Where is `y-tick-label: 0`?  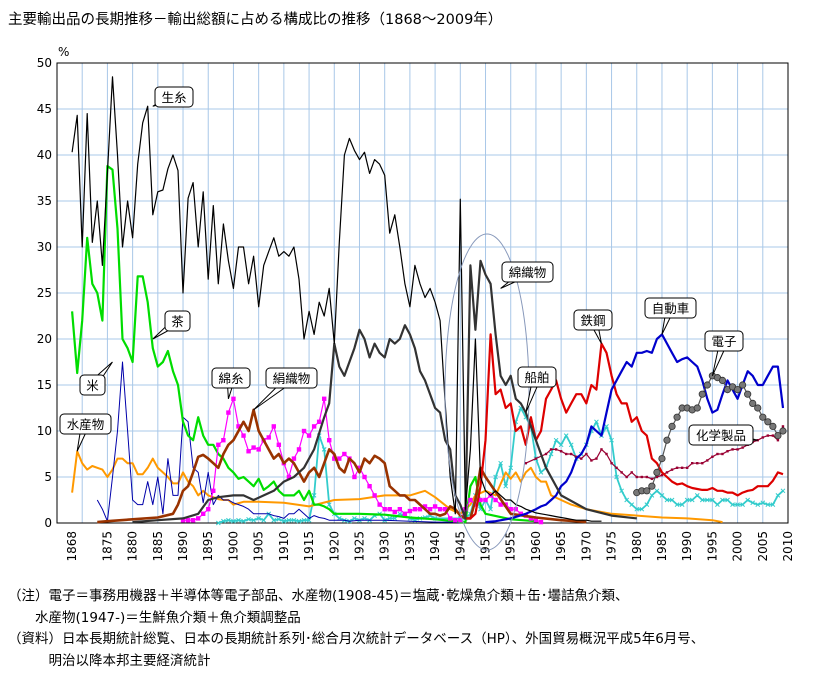
y-tick-label: 0 is located at coordinates (48, 523).